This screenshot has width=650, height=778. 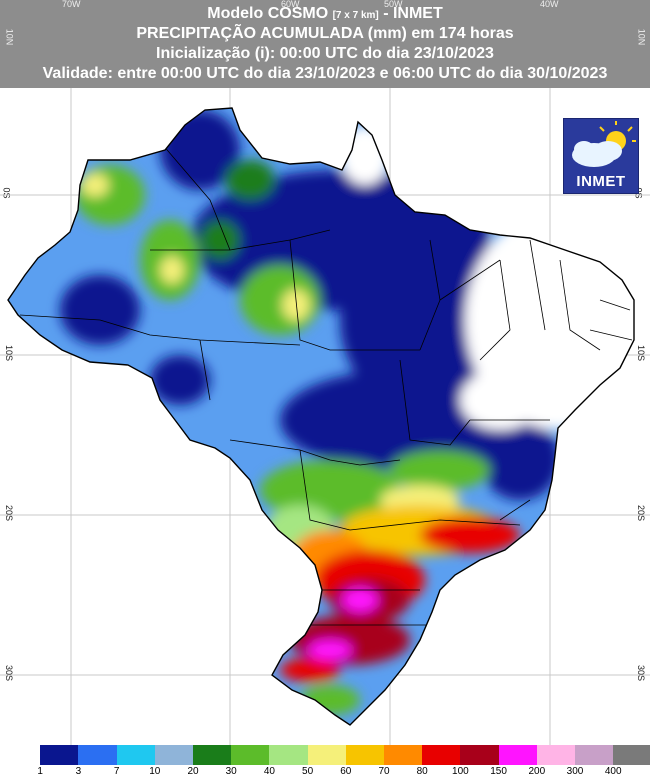 I want to click on cloud-sun-icon, so click(x=604, y=144).